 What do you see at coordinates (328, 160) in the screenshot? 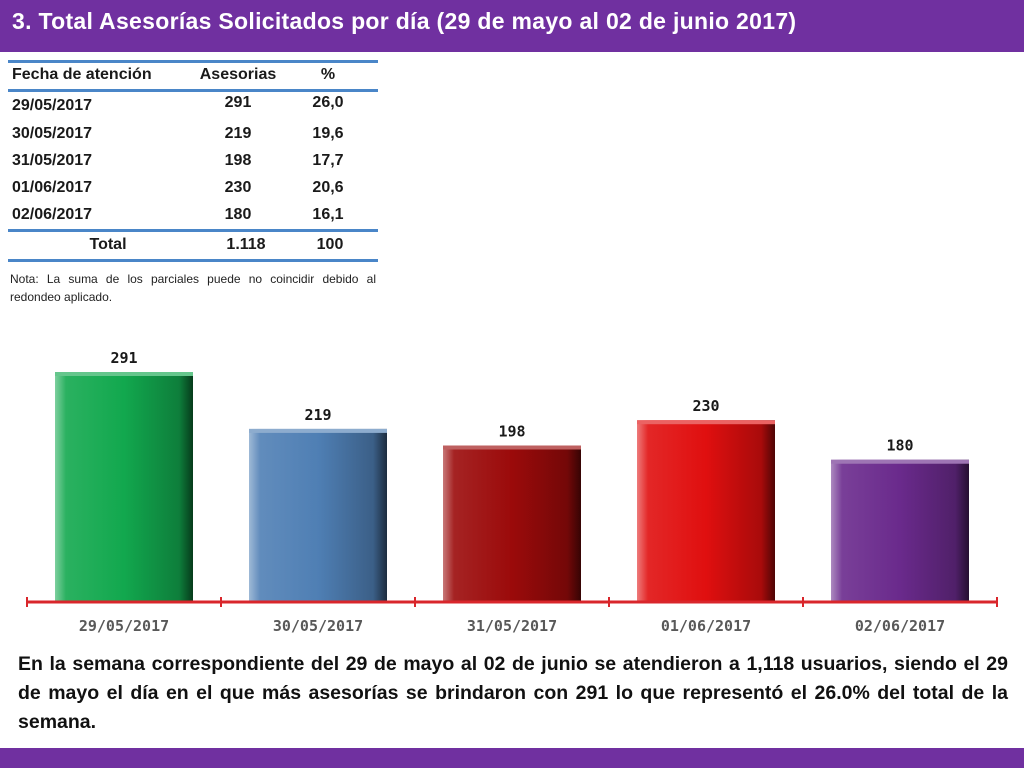
I see `cell-percent: 17,7` at bounding box center [328, 160].